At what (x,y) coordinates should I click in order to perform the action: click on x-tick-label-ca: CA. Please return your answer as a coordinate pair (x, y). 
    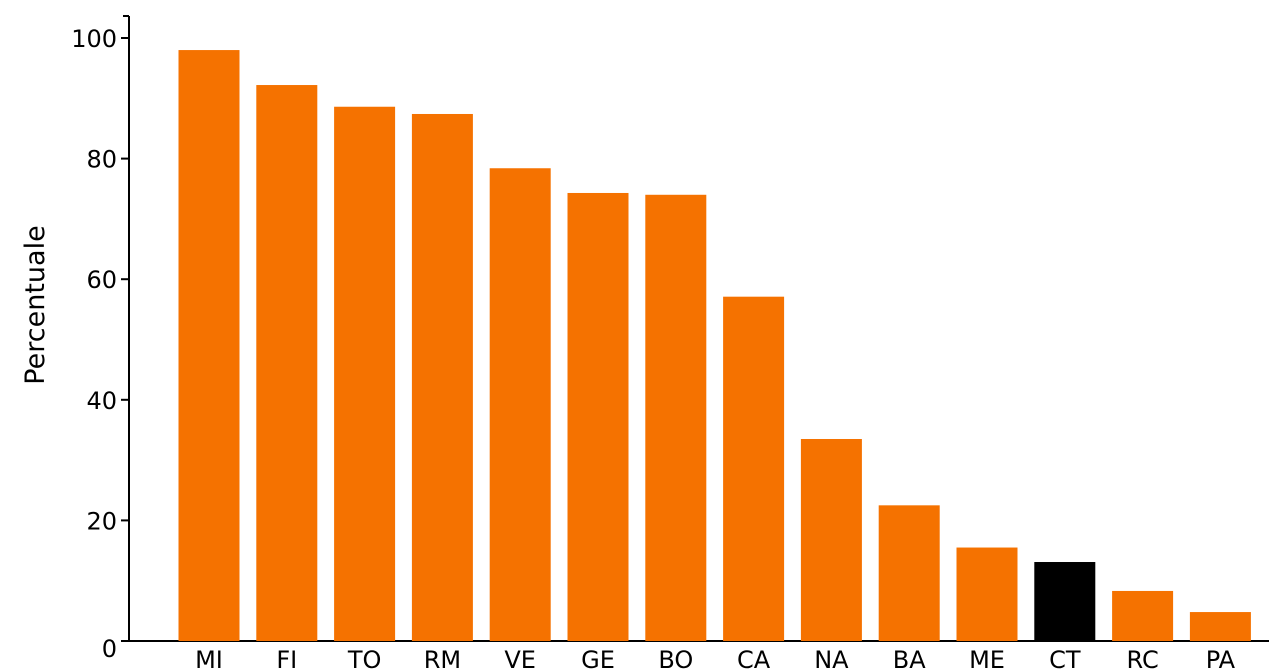
    Looking at the image, I should click on (754, 658).